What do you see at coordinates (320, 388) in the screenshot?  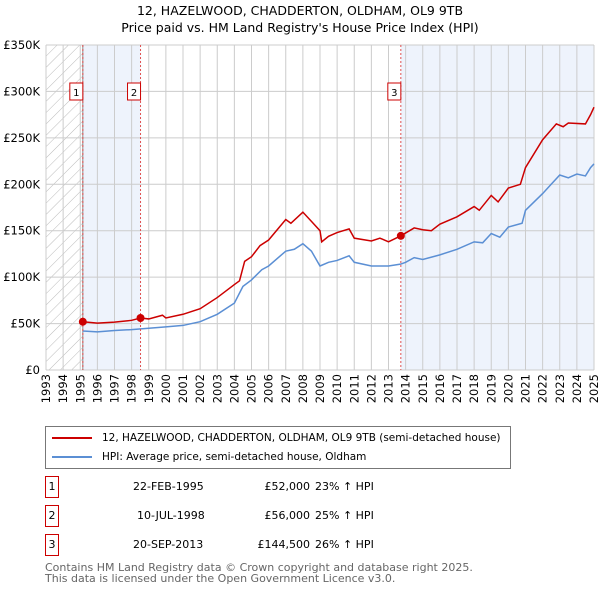 I see `x-tick-label: 2009` at bounding box center [320, 388].